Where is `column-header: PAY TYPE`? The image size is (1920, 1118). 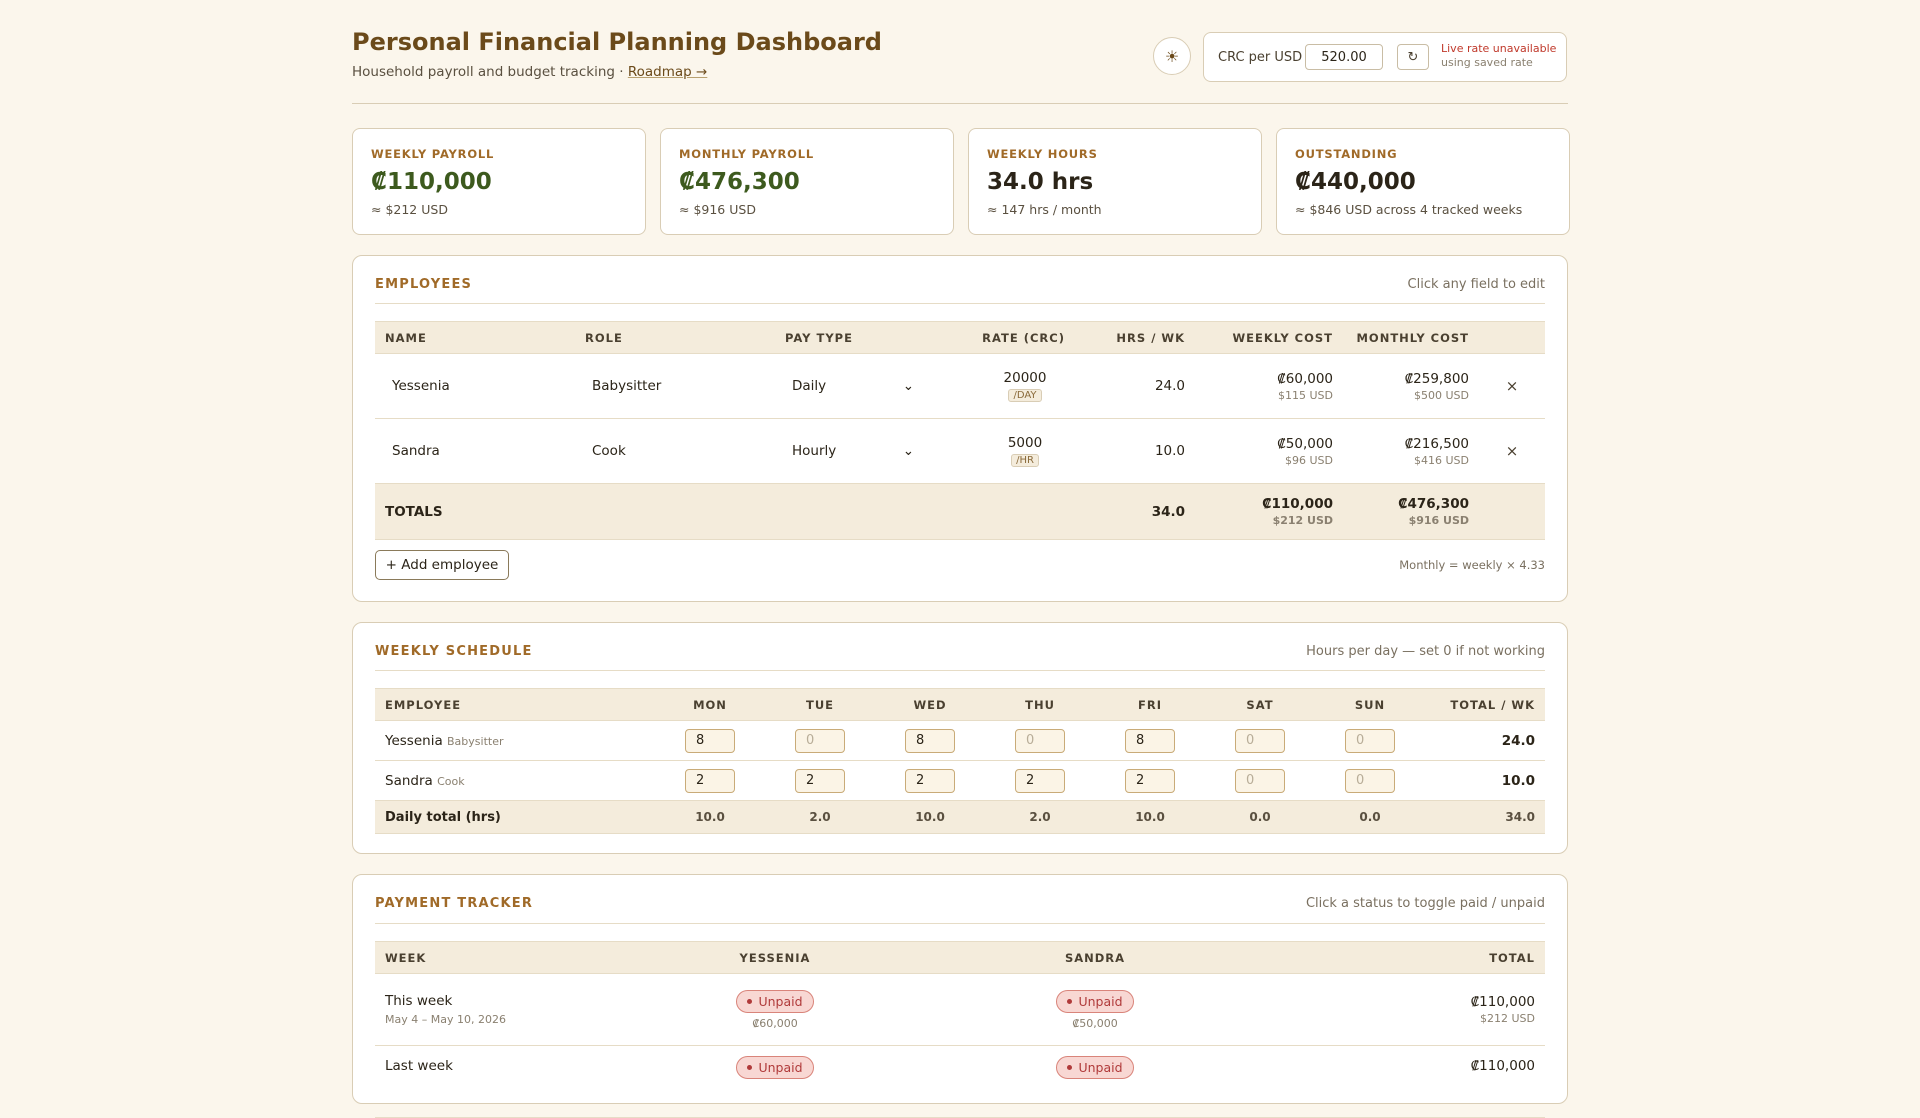 column-header: PAY TYPE is located at coordinates (850, 337).